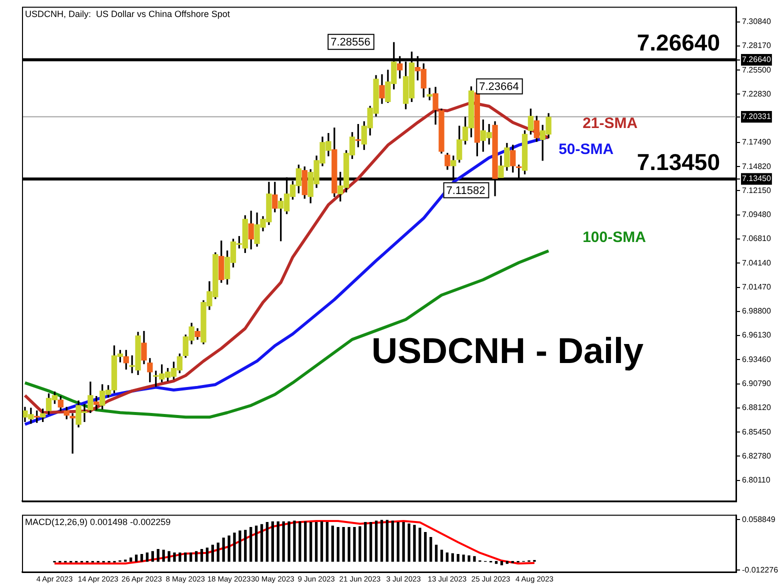 This screenshot has width=782, height=587. I want to click on ref-line-label: 7.26640, so click(678, 43).